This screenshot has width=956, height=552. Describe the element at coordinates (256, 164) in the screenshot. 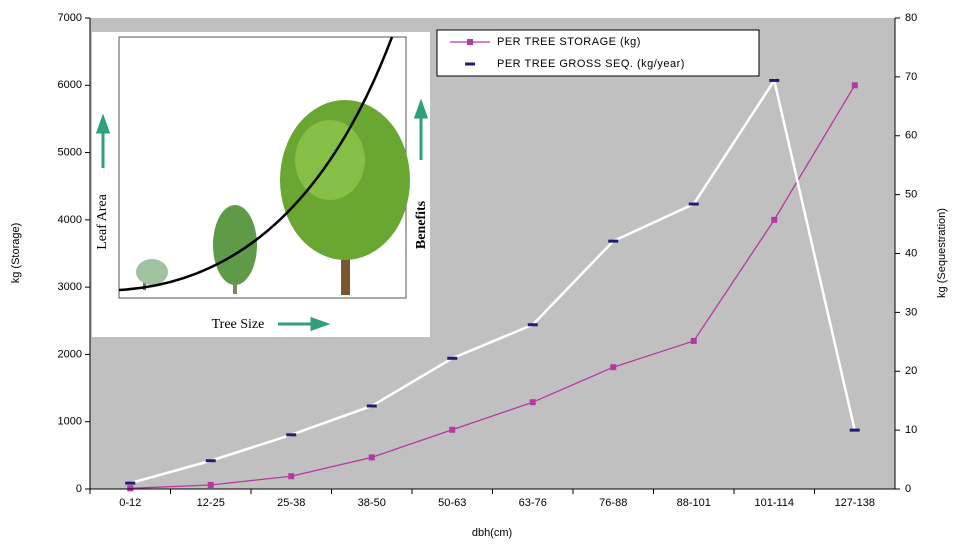

I see `growth-curve` at that location.